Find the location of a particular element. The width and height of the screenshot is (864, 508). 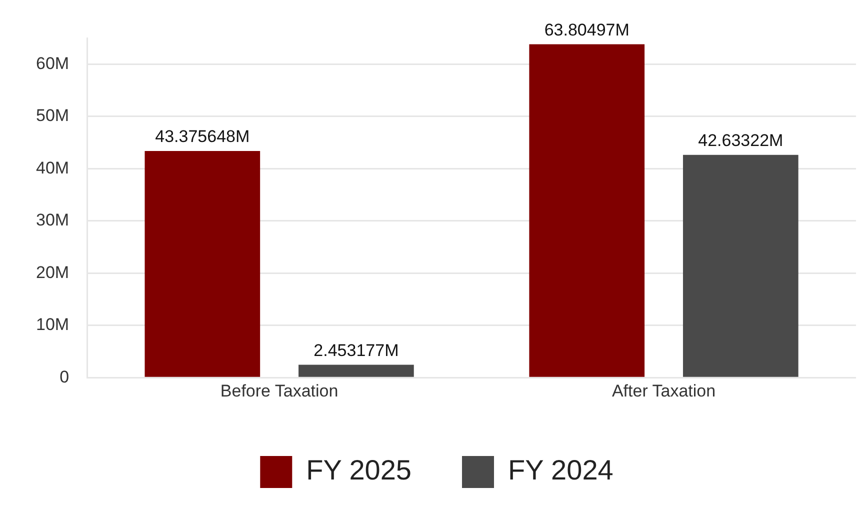

x-tick-label: After Taxation is located at coordinates (664, 390).